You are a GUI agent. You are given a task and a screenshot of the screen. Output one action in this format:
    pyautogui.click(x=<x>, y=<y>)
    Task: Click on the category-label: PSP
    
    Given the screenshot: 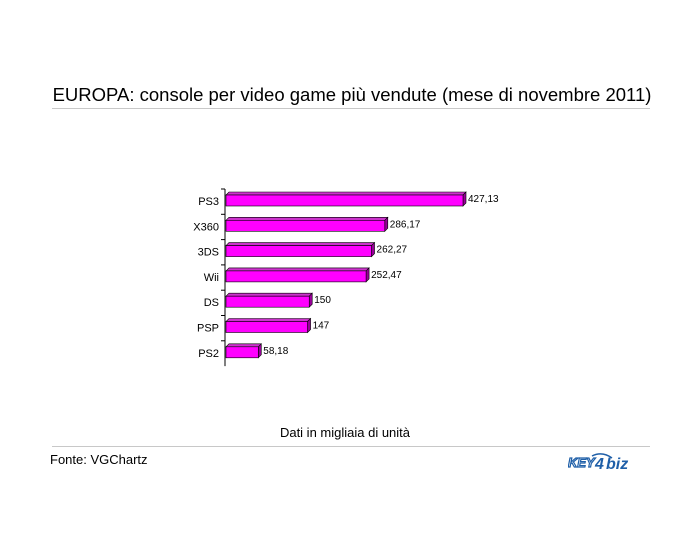 What is the action you would take?
    pyautogui.click(x=208, y=329)
    